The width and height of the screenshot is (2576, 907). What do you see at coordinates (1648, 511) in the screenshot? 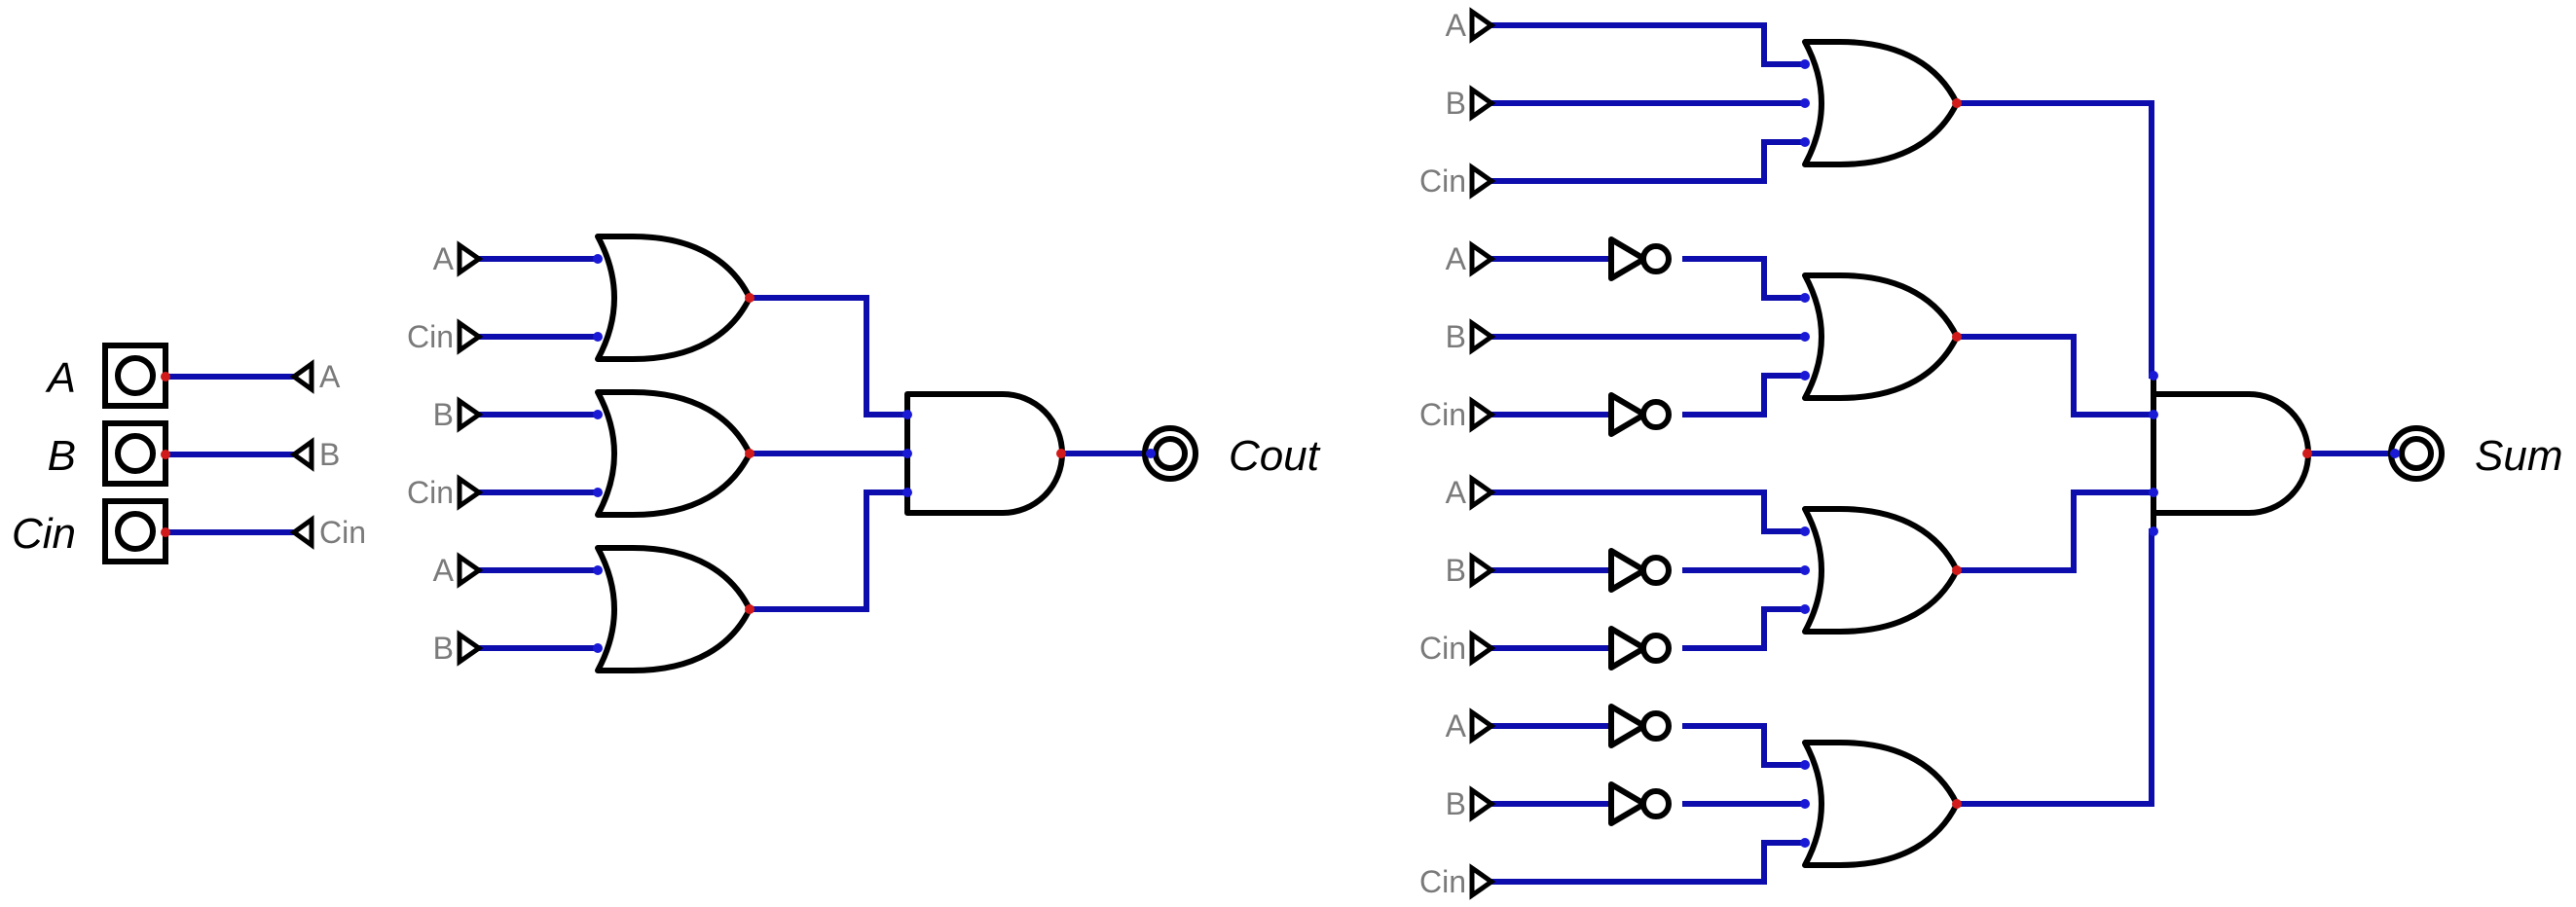
I see `wire-sum-or3-in-a` at bounding box center [1648, 511].